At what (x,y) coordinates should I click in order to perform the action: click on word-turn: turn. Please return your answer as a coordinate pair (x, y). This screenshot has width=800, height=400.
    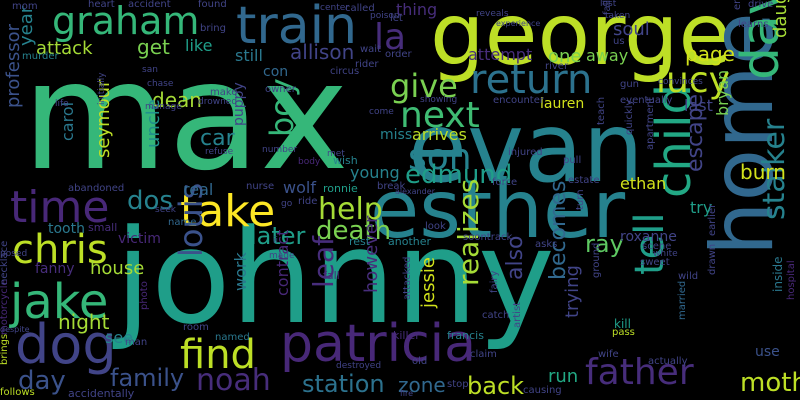
    Looking at the image, I should click on (580, 199).